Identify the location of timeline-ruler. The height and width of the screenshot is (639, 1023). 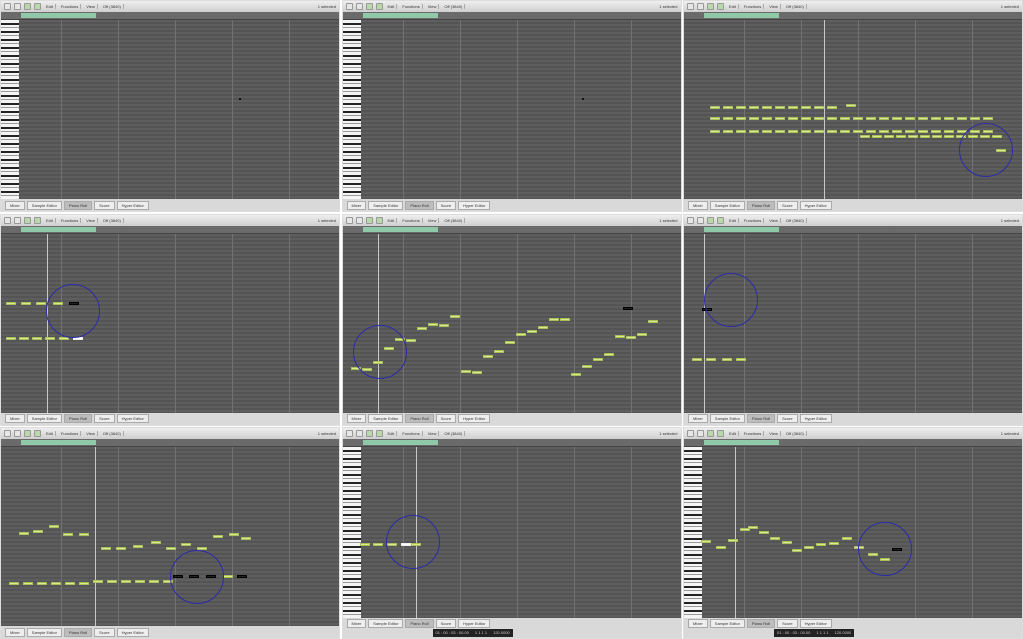
(511, 443).